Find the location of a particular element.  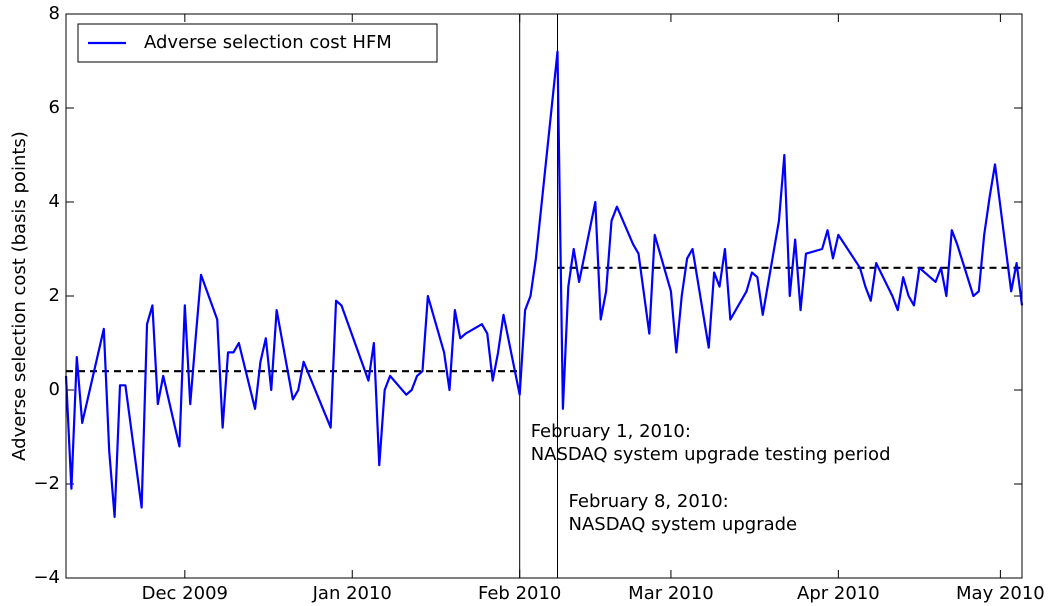

y-tick-label: 2 is located at coordinates (54, 295).